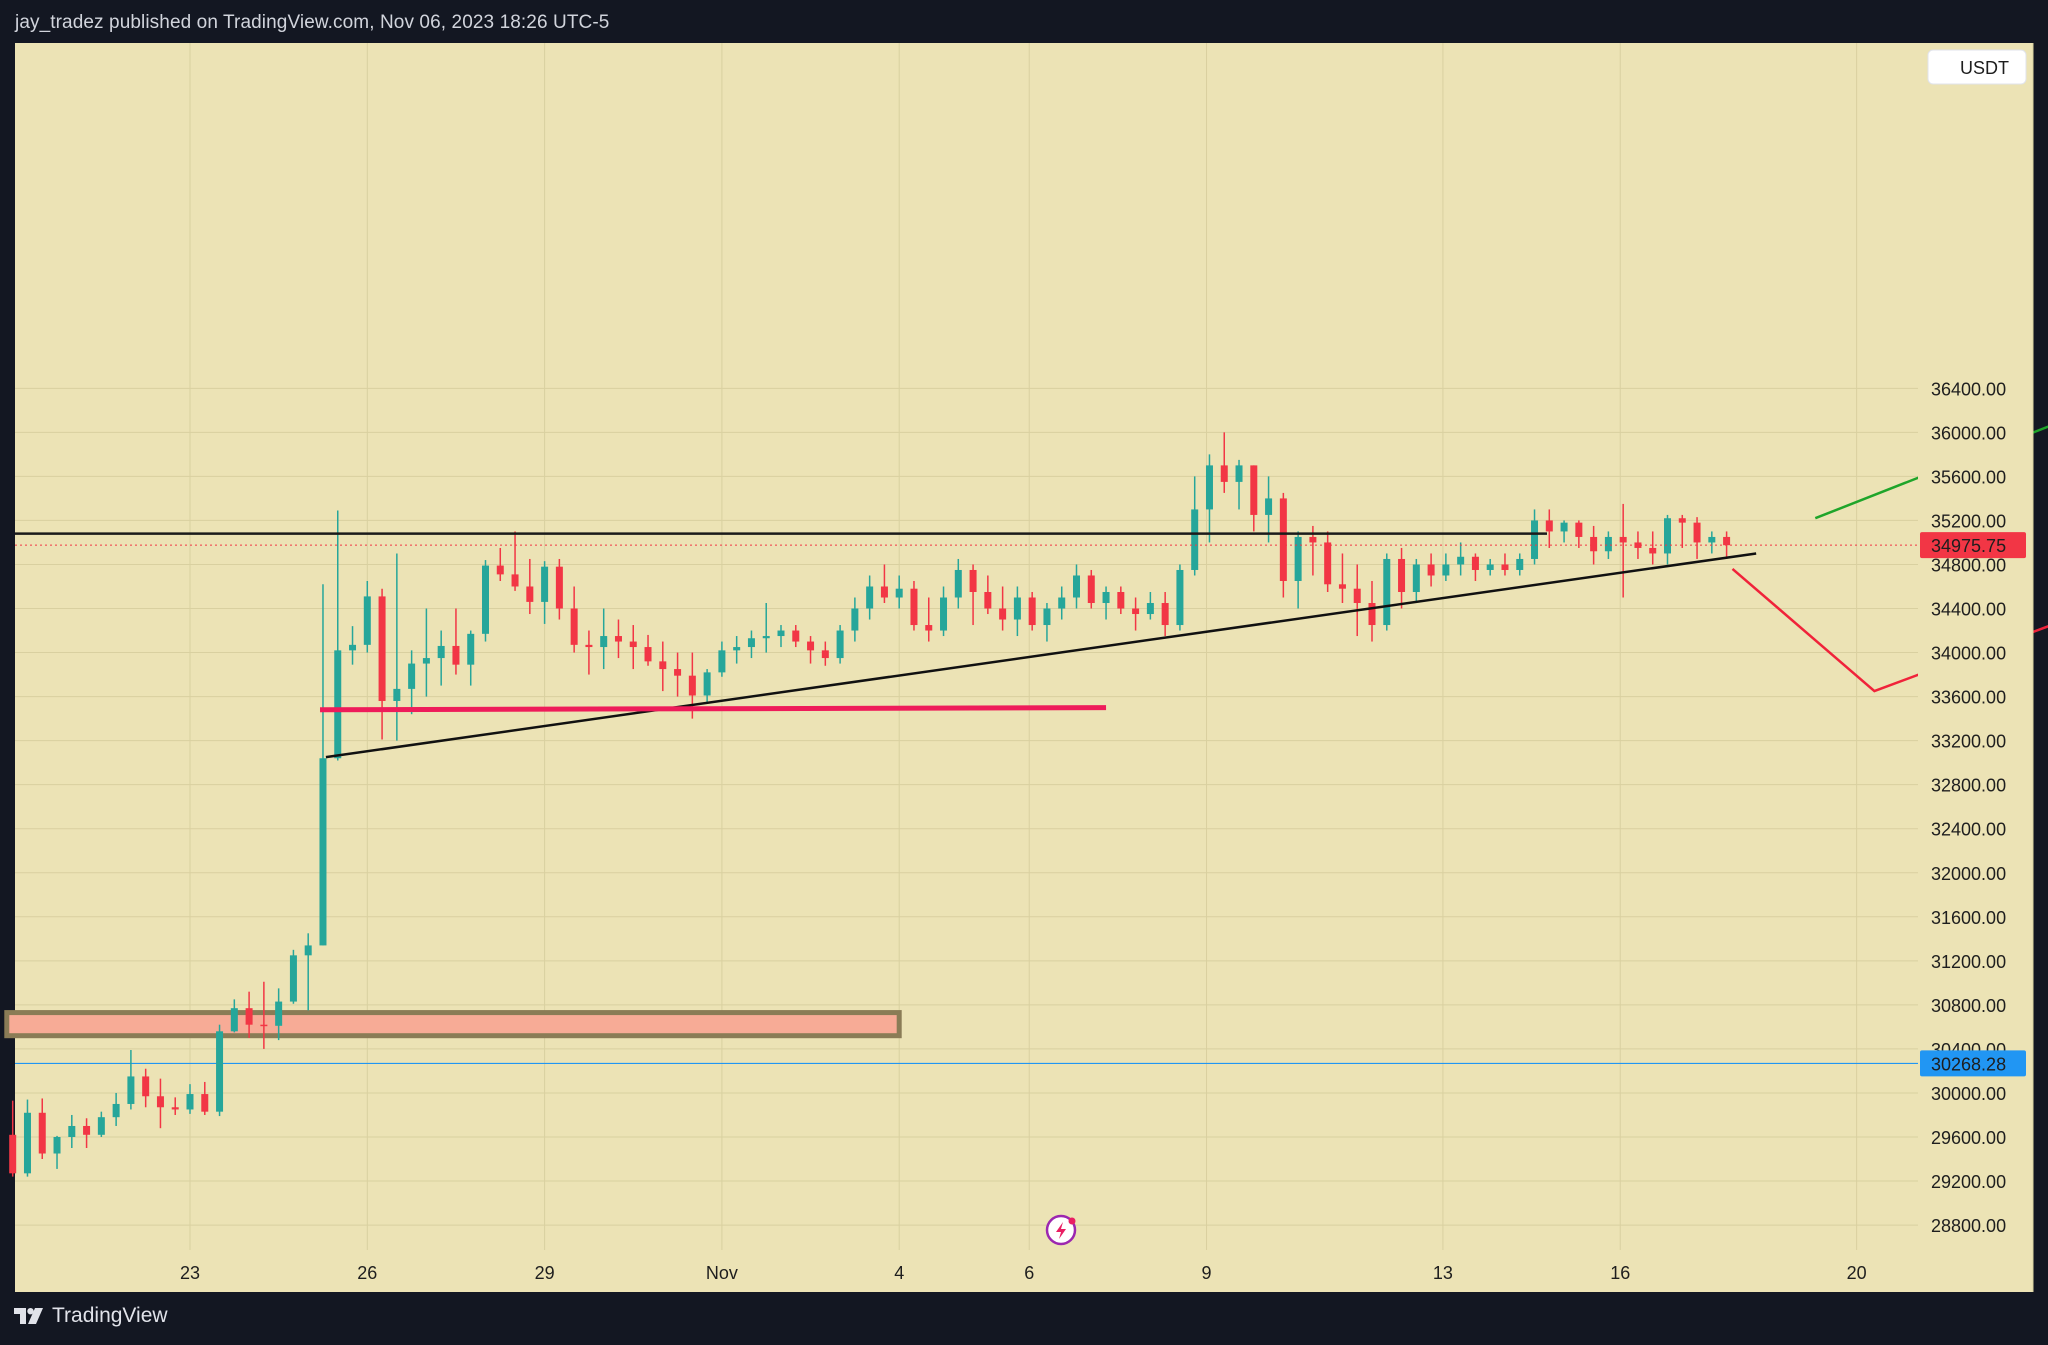 The image size is (2048, 1345). What do you see at coordinates (722, 1273) in the screenshot?
I see `time-tick-label: Nov` at bounding box center [722, 1273].